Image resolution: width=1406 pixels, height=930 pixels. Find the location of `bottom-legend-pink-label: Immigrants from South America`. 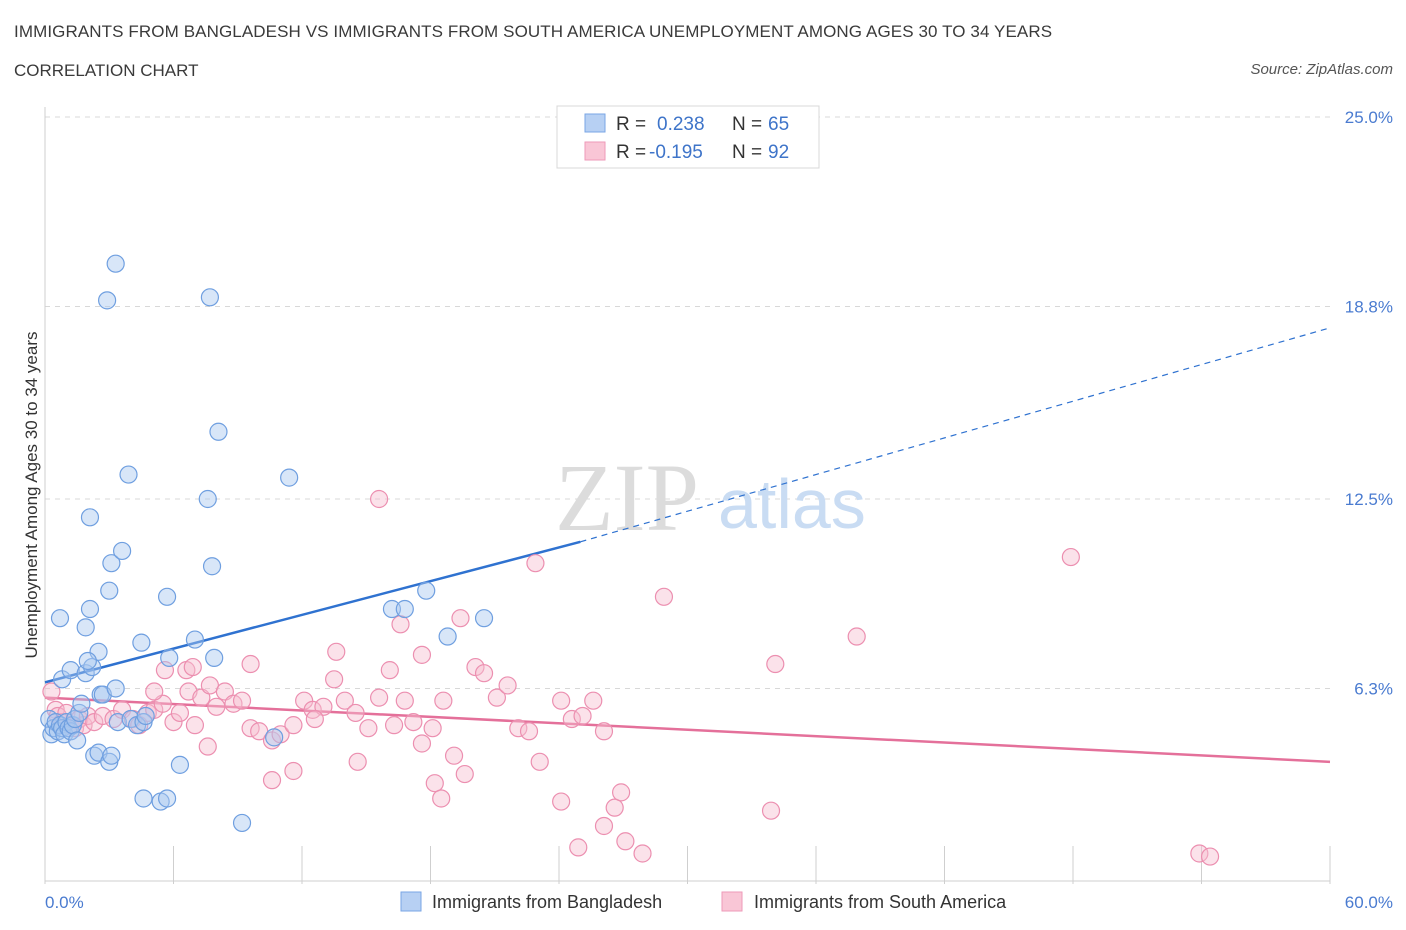

bottom-legend-pink-label: Immigrants from South America is located at coordinates (880, 902).